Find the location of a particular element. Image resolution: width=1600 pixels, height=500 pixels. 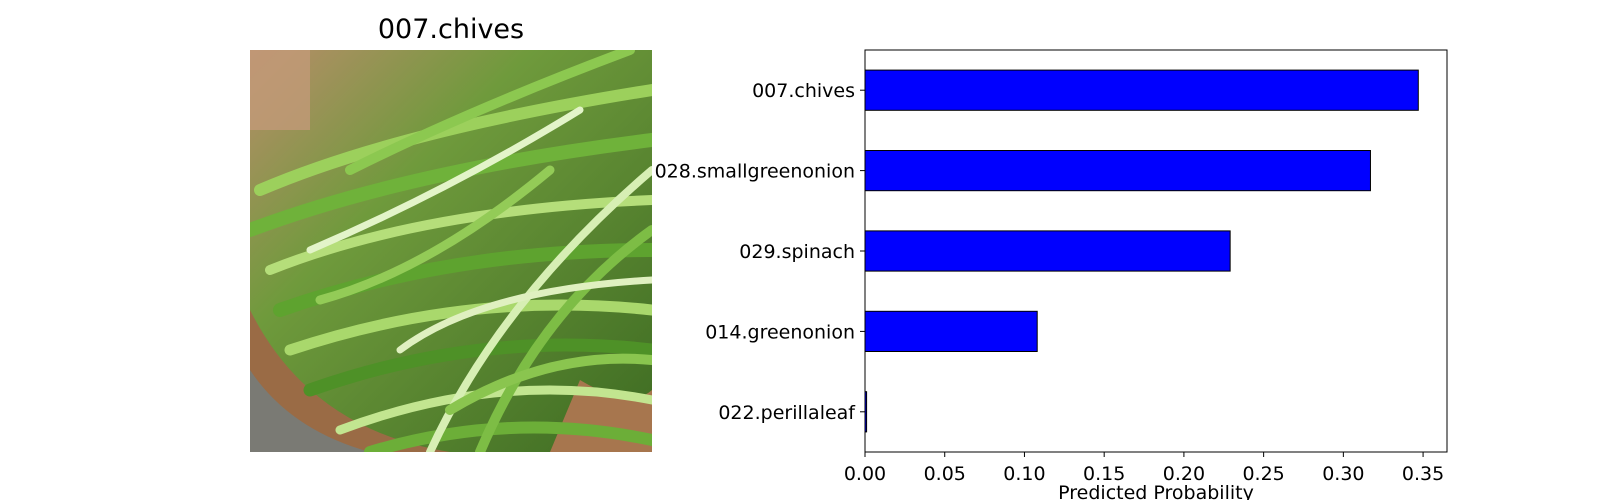

x-tick-label: 0.00 is located at coordinates (865, 474).